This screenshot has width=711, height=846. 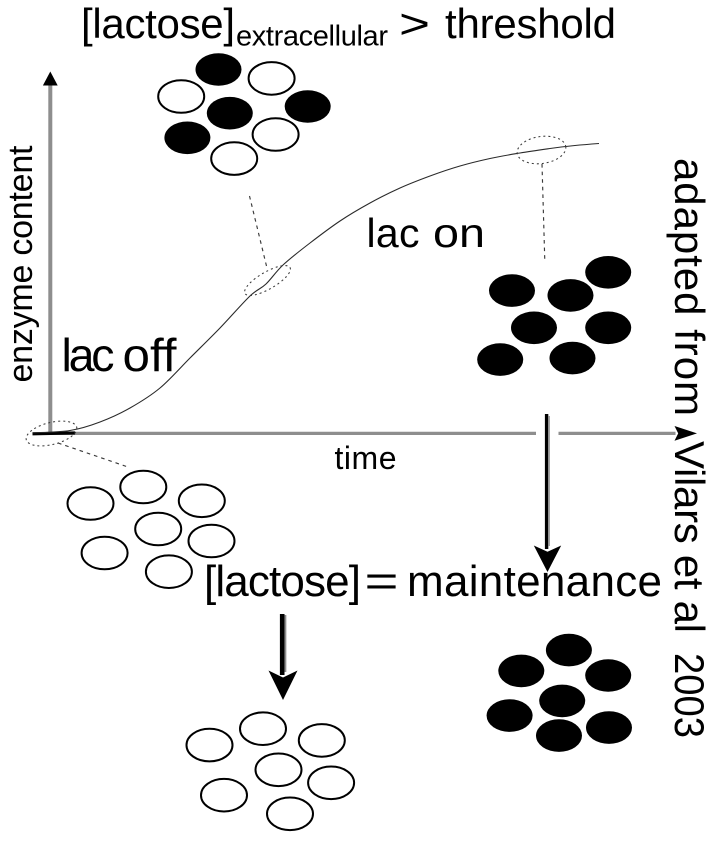 What do you see at coordinates (21, 264) in the screenshot?
I see `svg-text: enzyme content` at bounding box center [21, 264].